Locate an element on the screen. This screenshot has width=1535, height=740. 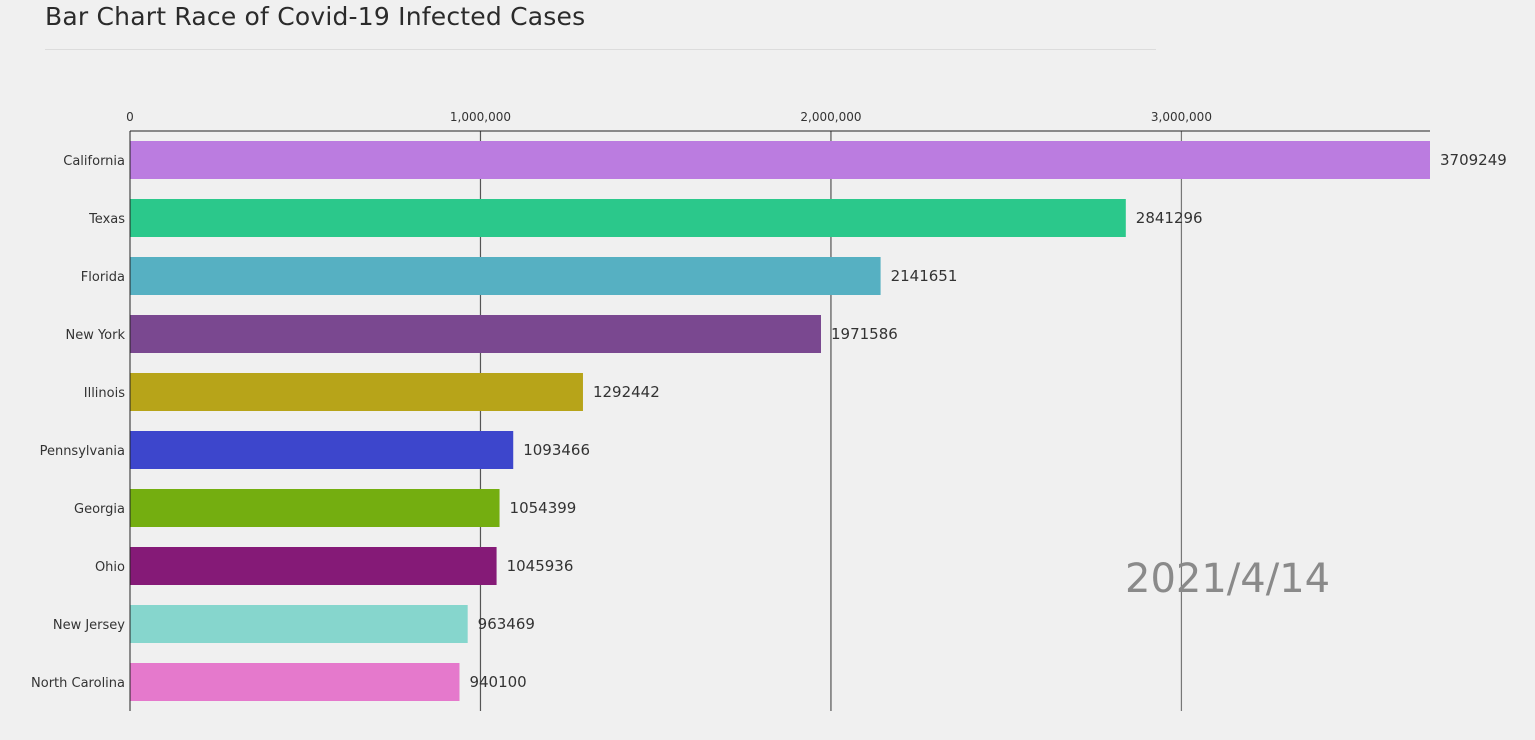
category-label: New York is located at coordinates (95, 335).